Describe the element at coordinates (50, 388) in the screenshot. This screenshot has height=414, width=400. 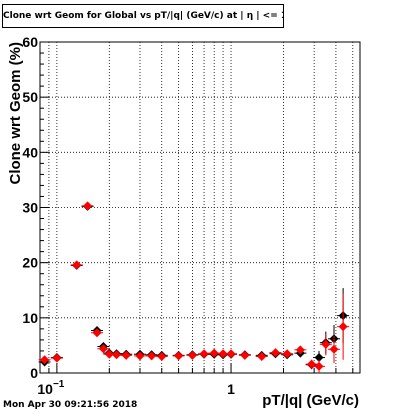
I see `x-tick-label: 10−1` at that location.